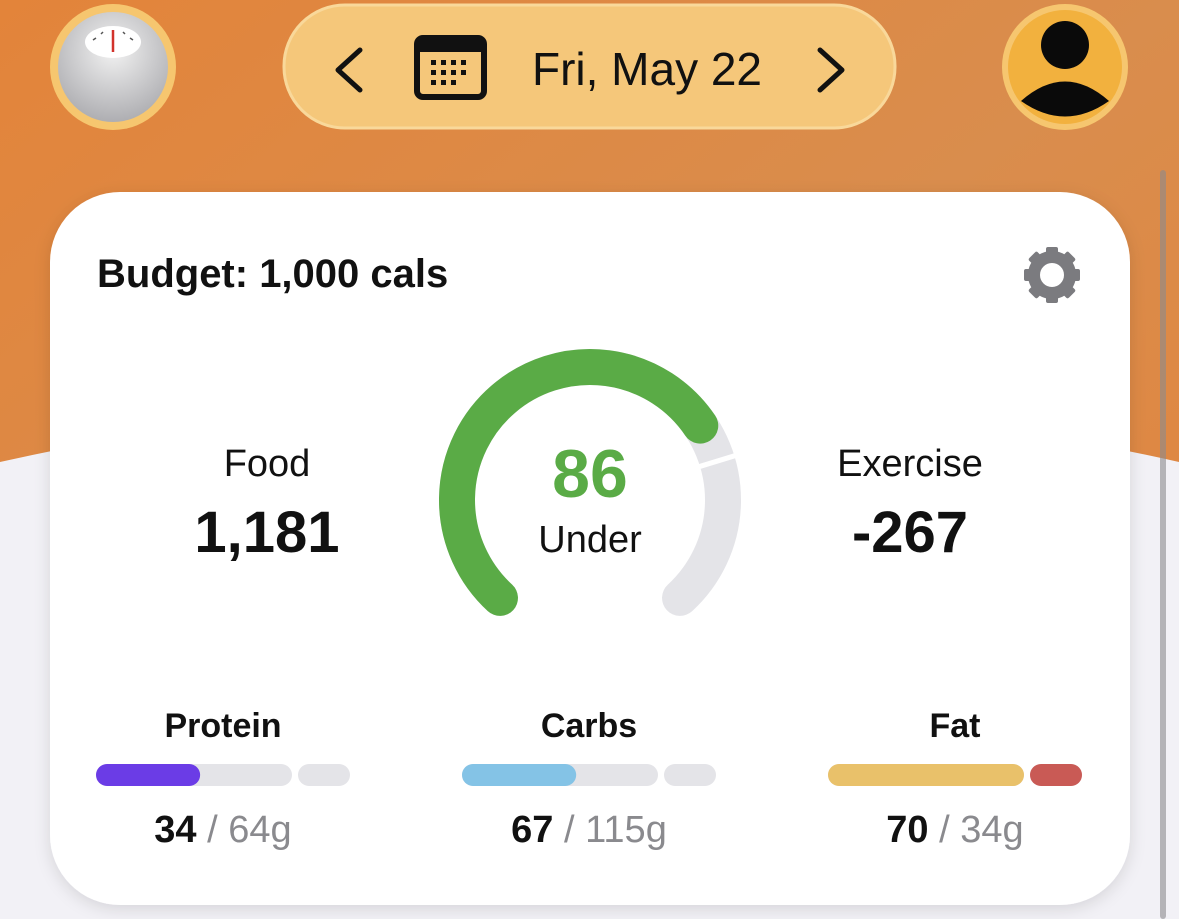  Describe the element at coordinates (647, 69) in the screenshot. I see `date-label: Fri, May 22` at that location.